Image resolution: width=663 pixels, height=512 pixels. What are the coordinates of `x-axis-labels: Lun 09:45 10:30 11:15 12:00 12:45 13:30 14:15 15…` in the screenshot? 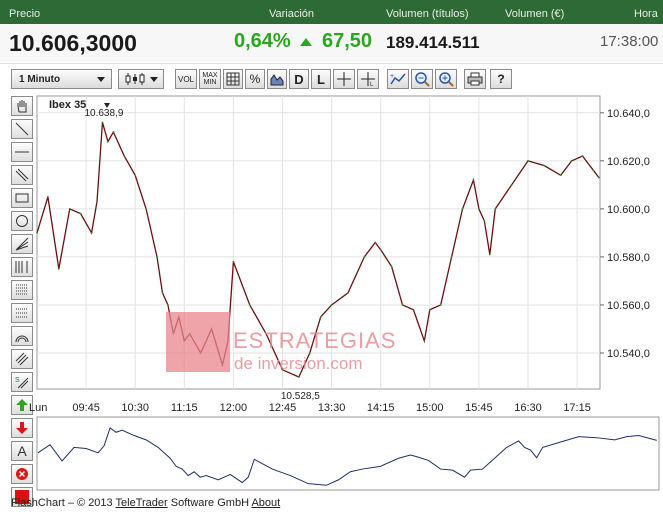 It's located at (310, 408).